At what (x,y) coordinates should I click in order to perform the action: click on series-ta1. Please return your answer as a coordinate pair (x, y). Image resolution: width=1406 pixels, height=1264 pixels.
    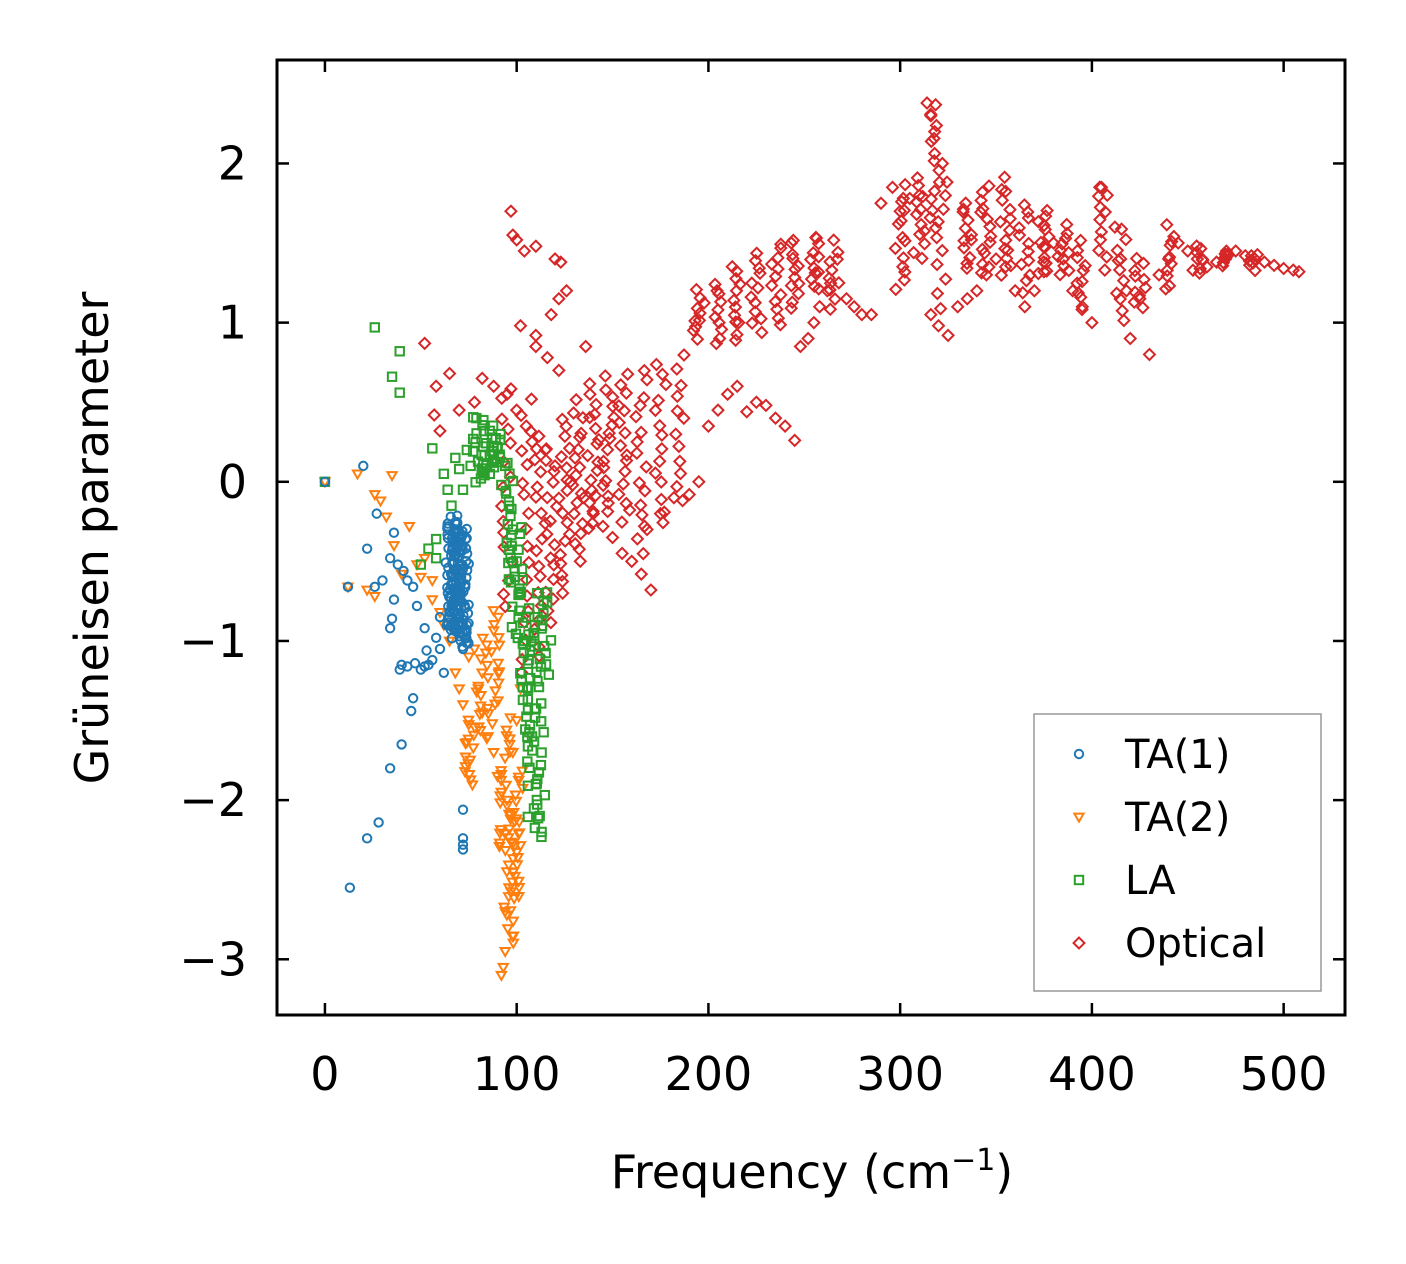
    Looking at the image, I should click on (396, 676).